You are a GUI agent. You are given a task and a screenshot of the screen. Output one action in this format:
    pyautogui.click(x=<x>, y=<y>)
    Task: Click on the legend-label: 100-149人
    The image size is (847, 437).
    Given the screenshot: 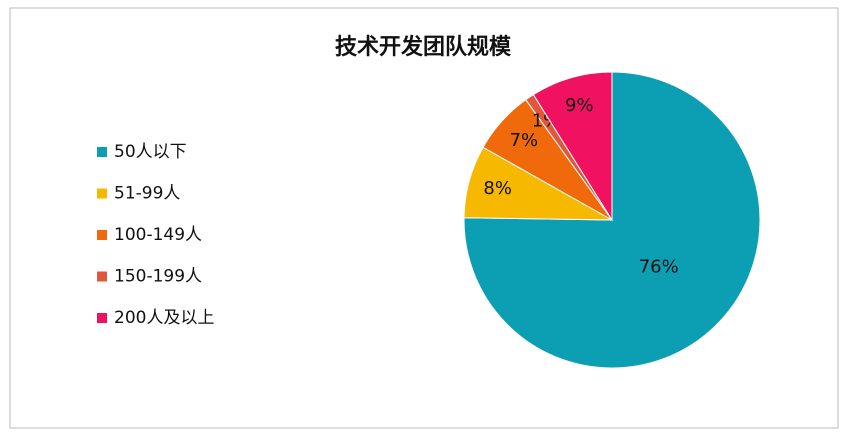 What is the action you would take?
    pyautogui.click(x=158, y=235)
    